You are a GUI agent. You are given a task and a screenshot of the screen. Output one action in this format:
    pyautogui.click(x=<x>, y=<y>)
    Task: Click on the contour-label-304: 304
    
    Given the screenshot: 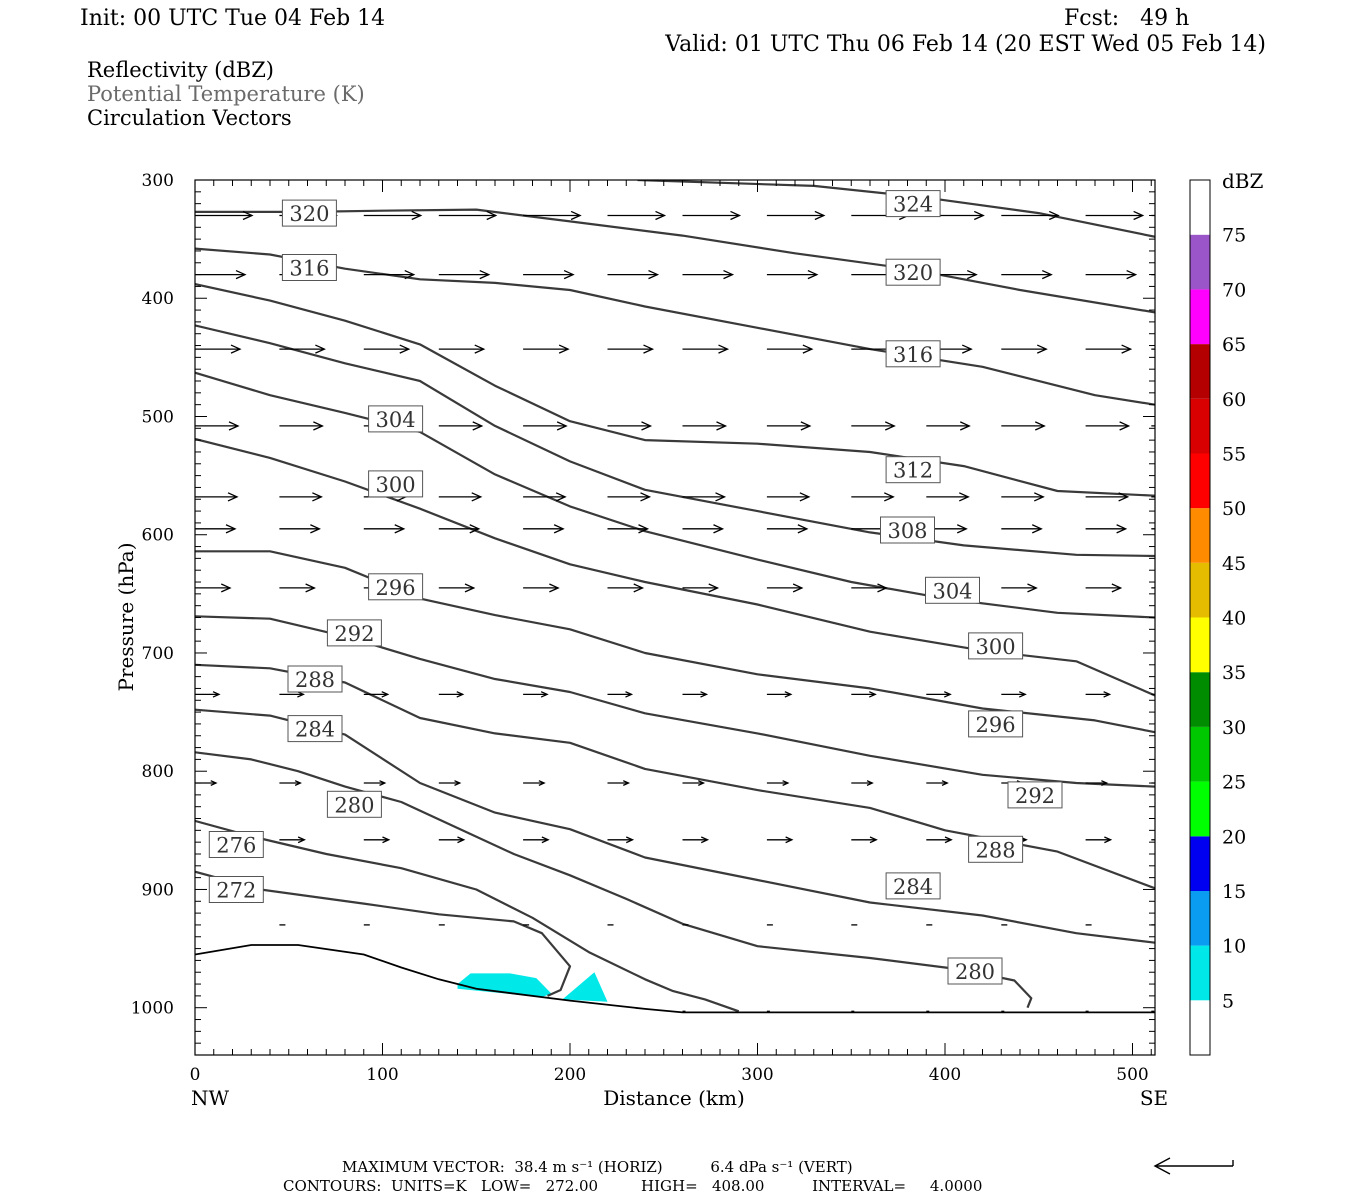 What is the action you would take?
    pyautogui.click(x=396, y=419)
    